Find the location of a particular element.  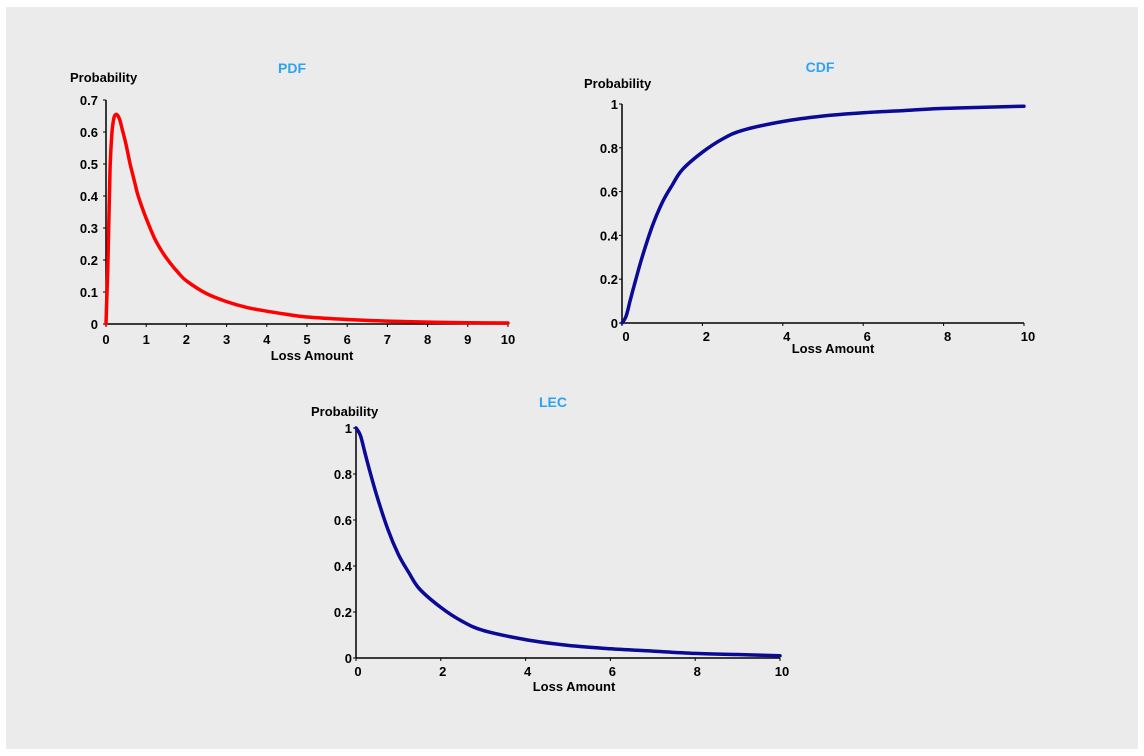

x-tick-label: 5 is located at coordinates (306, 339).